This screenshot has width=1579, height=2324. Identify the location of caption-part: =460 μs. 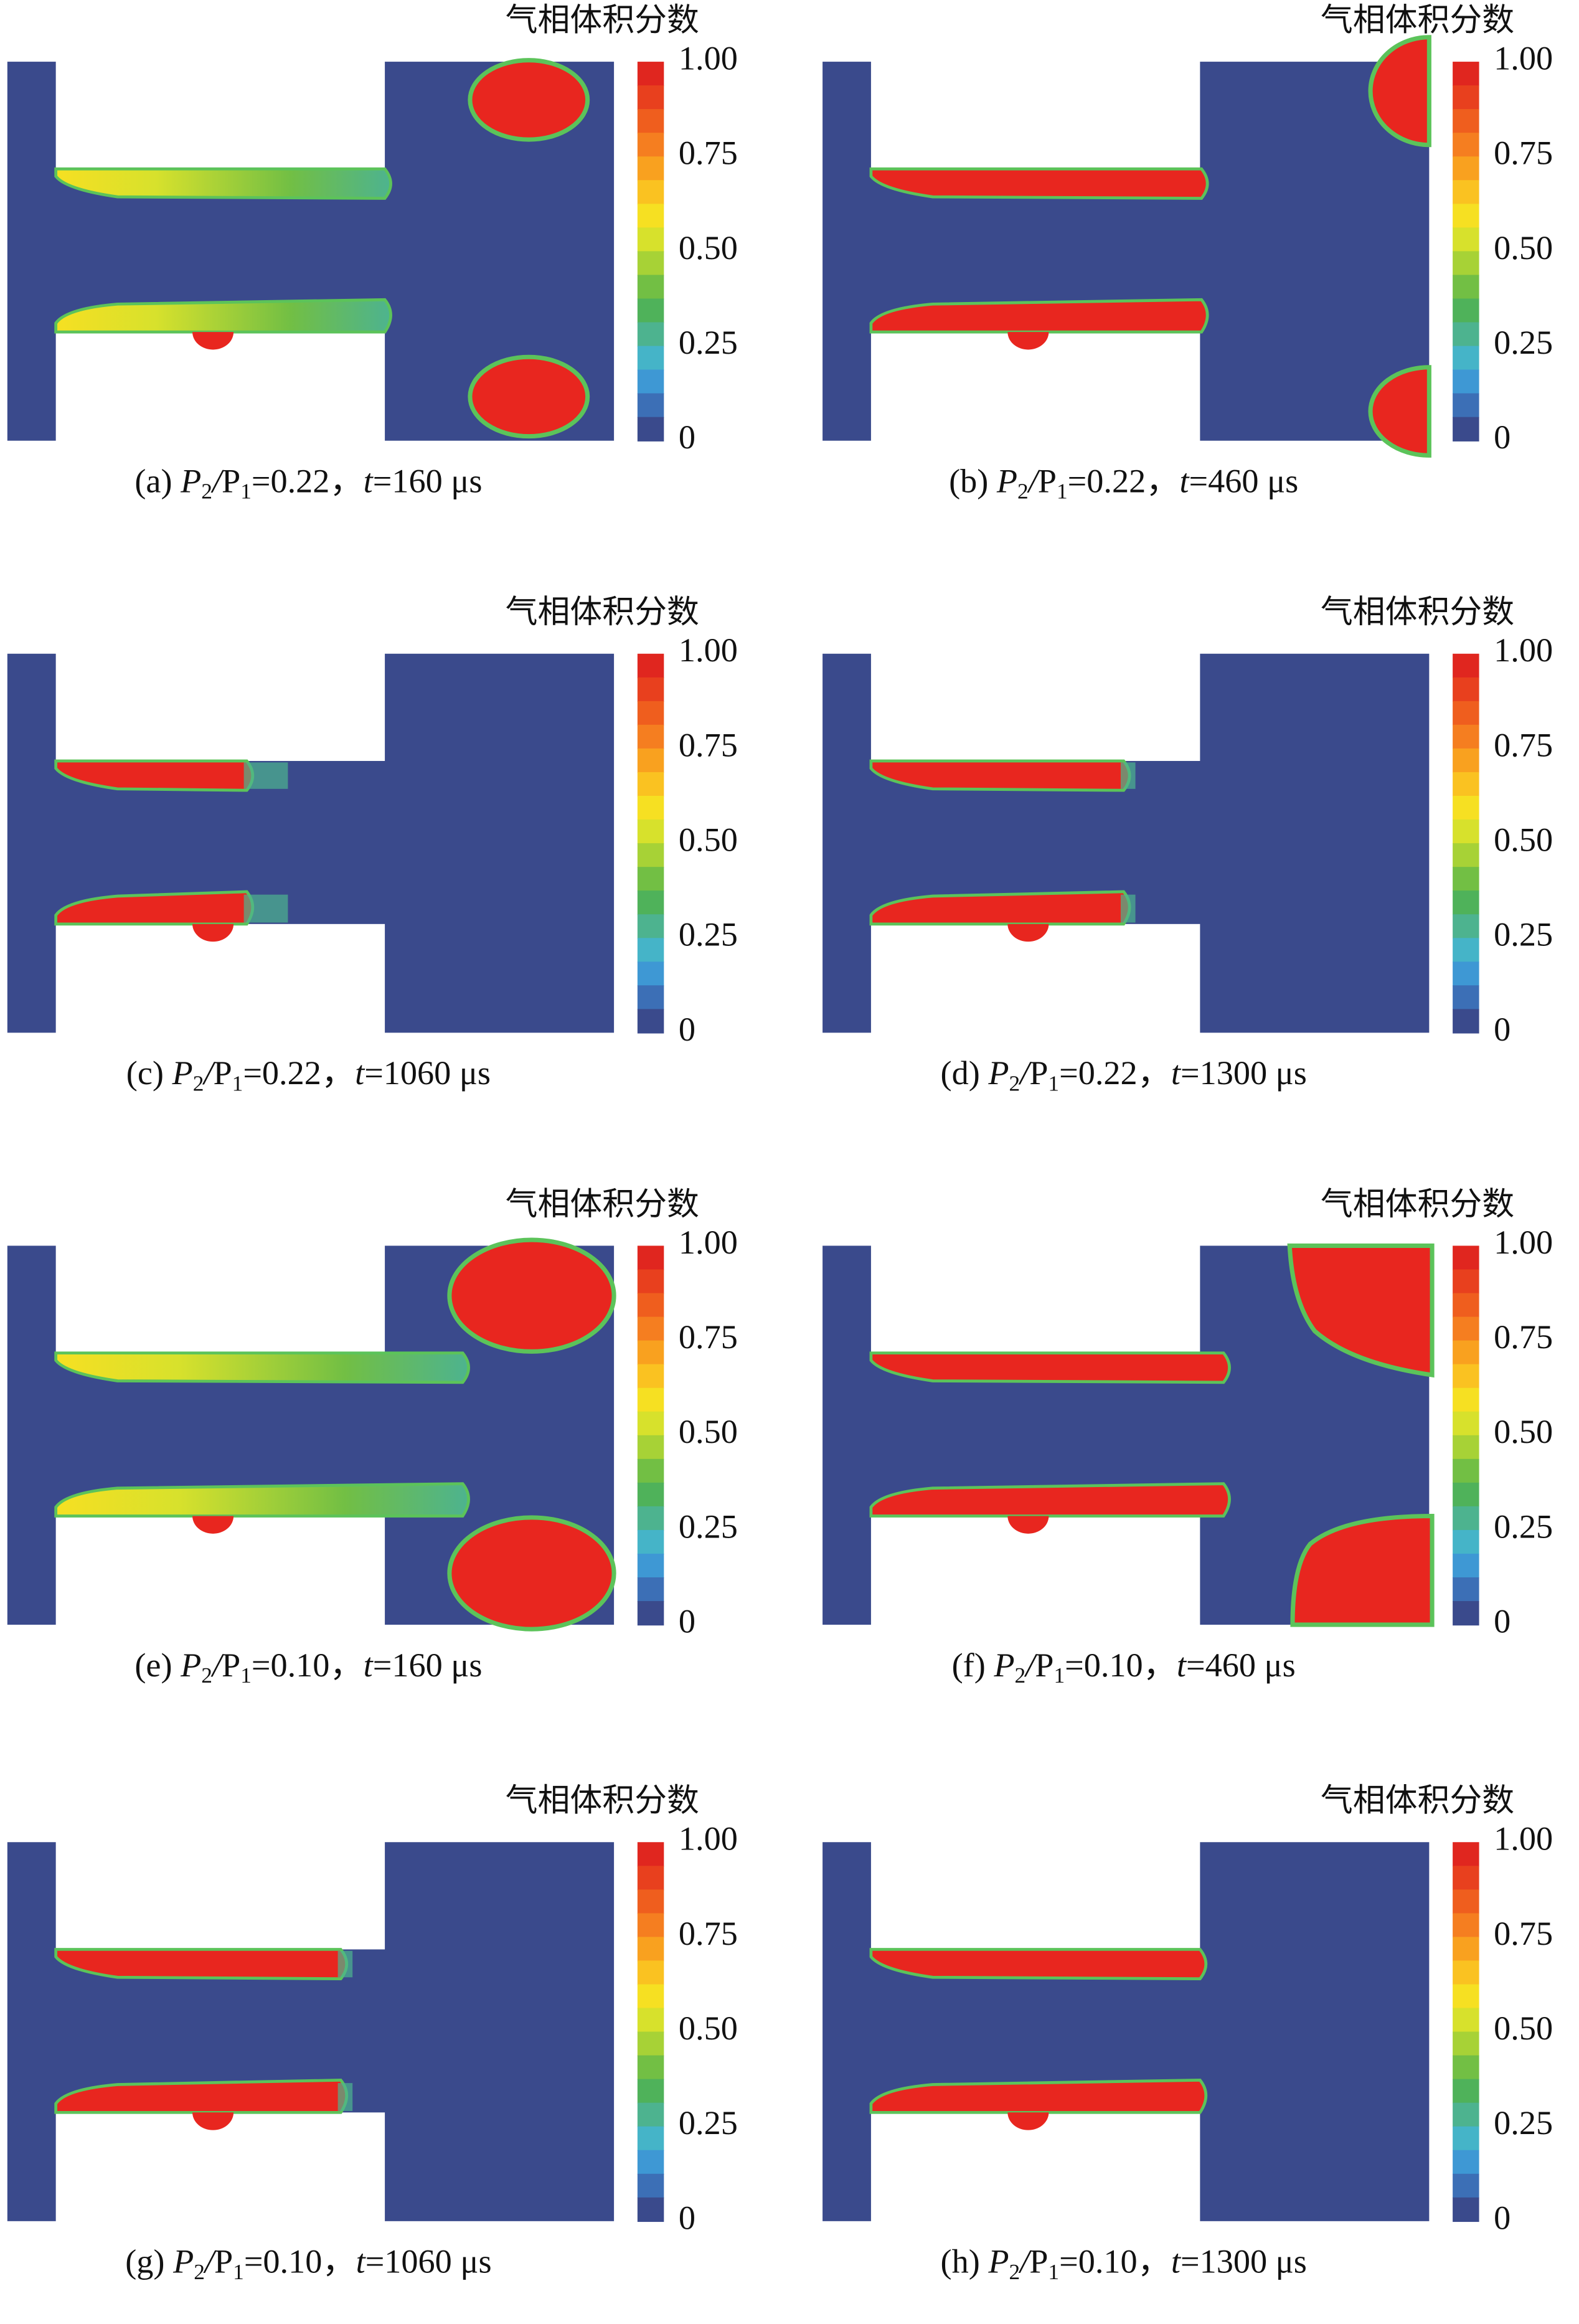
(1244, 482).